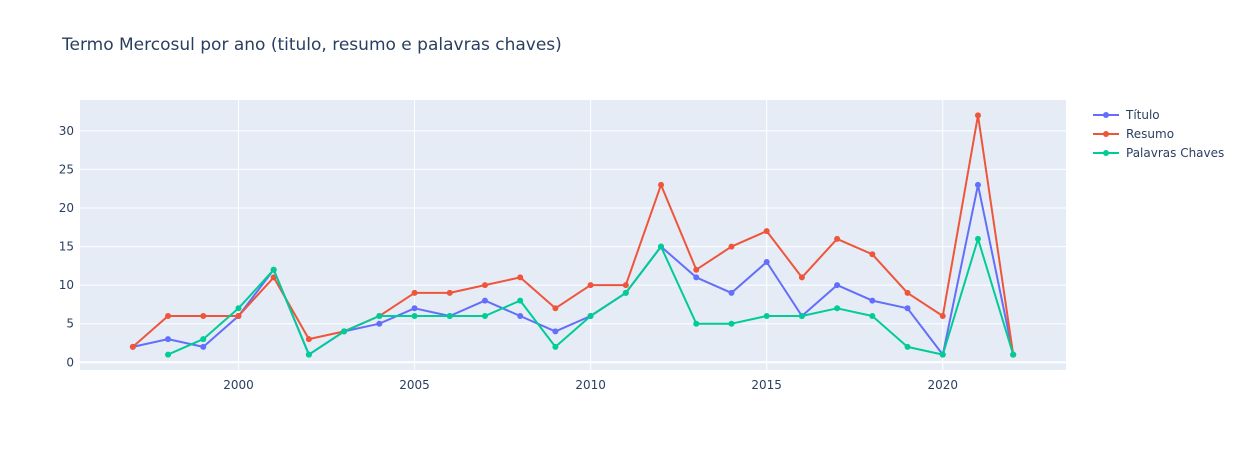 This screenshot has height=450, width=1241. Describe the element at coordinates (1142, 115) in the screenshot. I see `legend-label: Título` at that location.